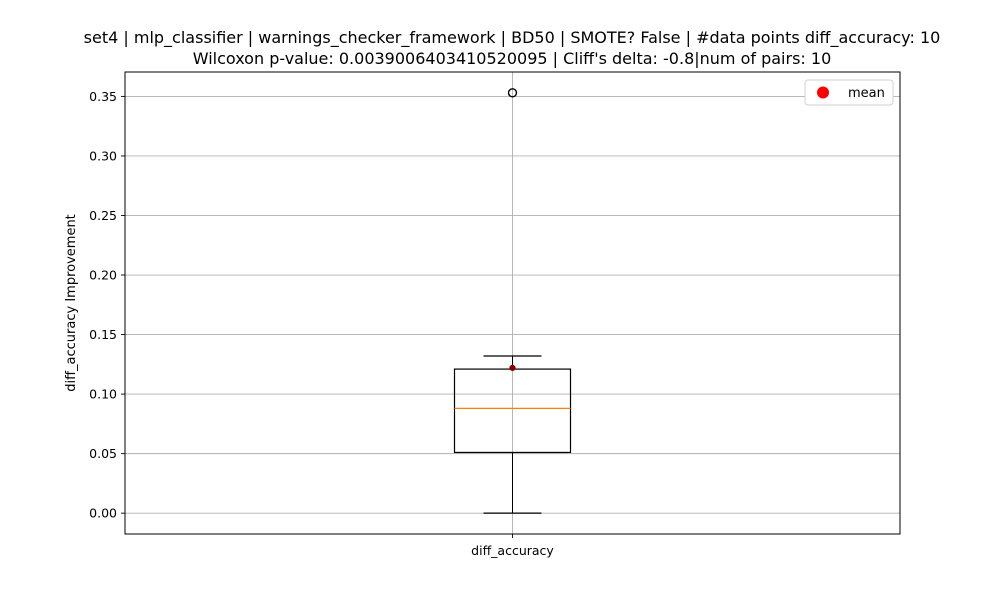 This screenshot has height=600, width=1000. Describe the element at coordinates (512, 93) in the screenshot. I see `outlier-point` at that location.